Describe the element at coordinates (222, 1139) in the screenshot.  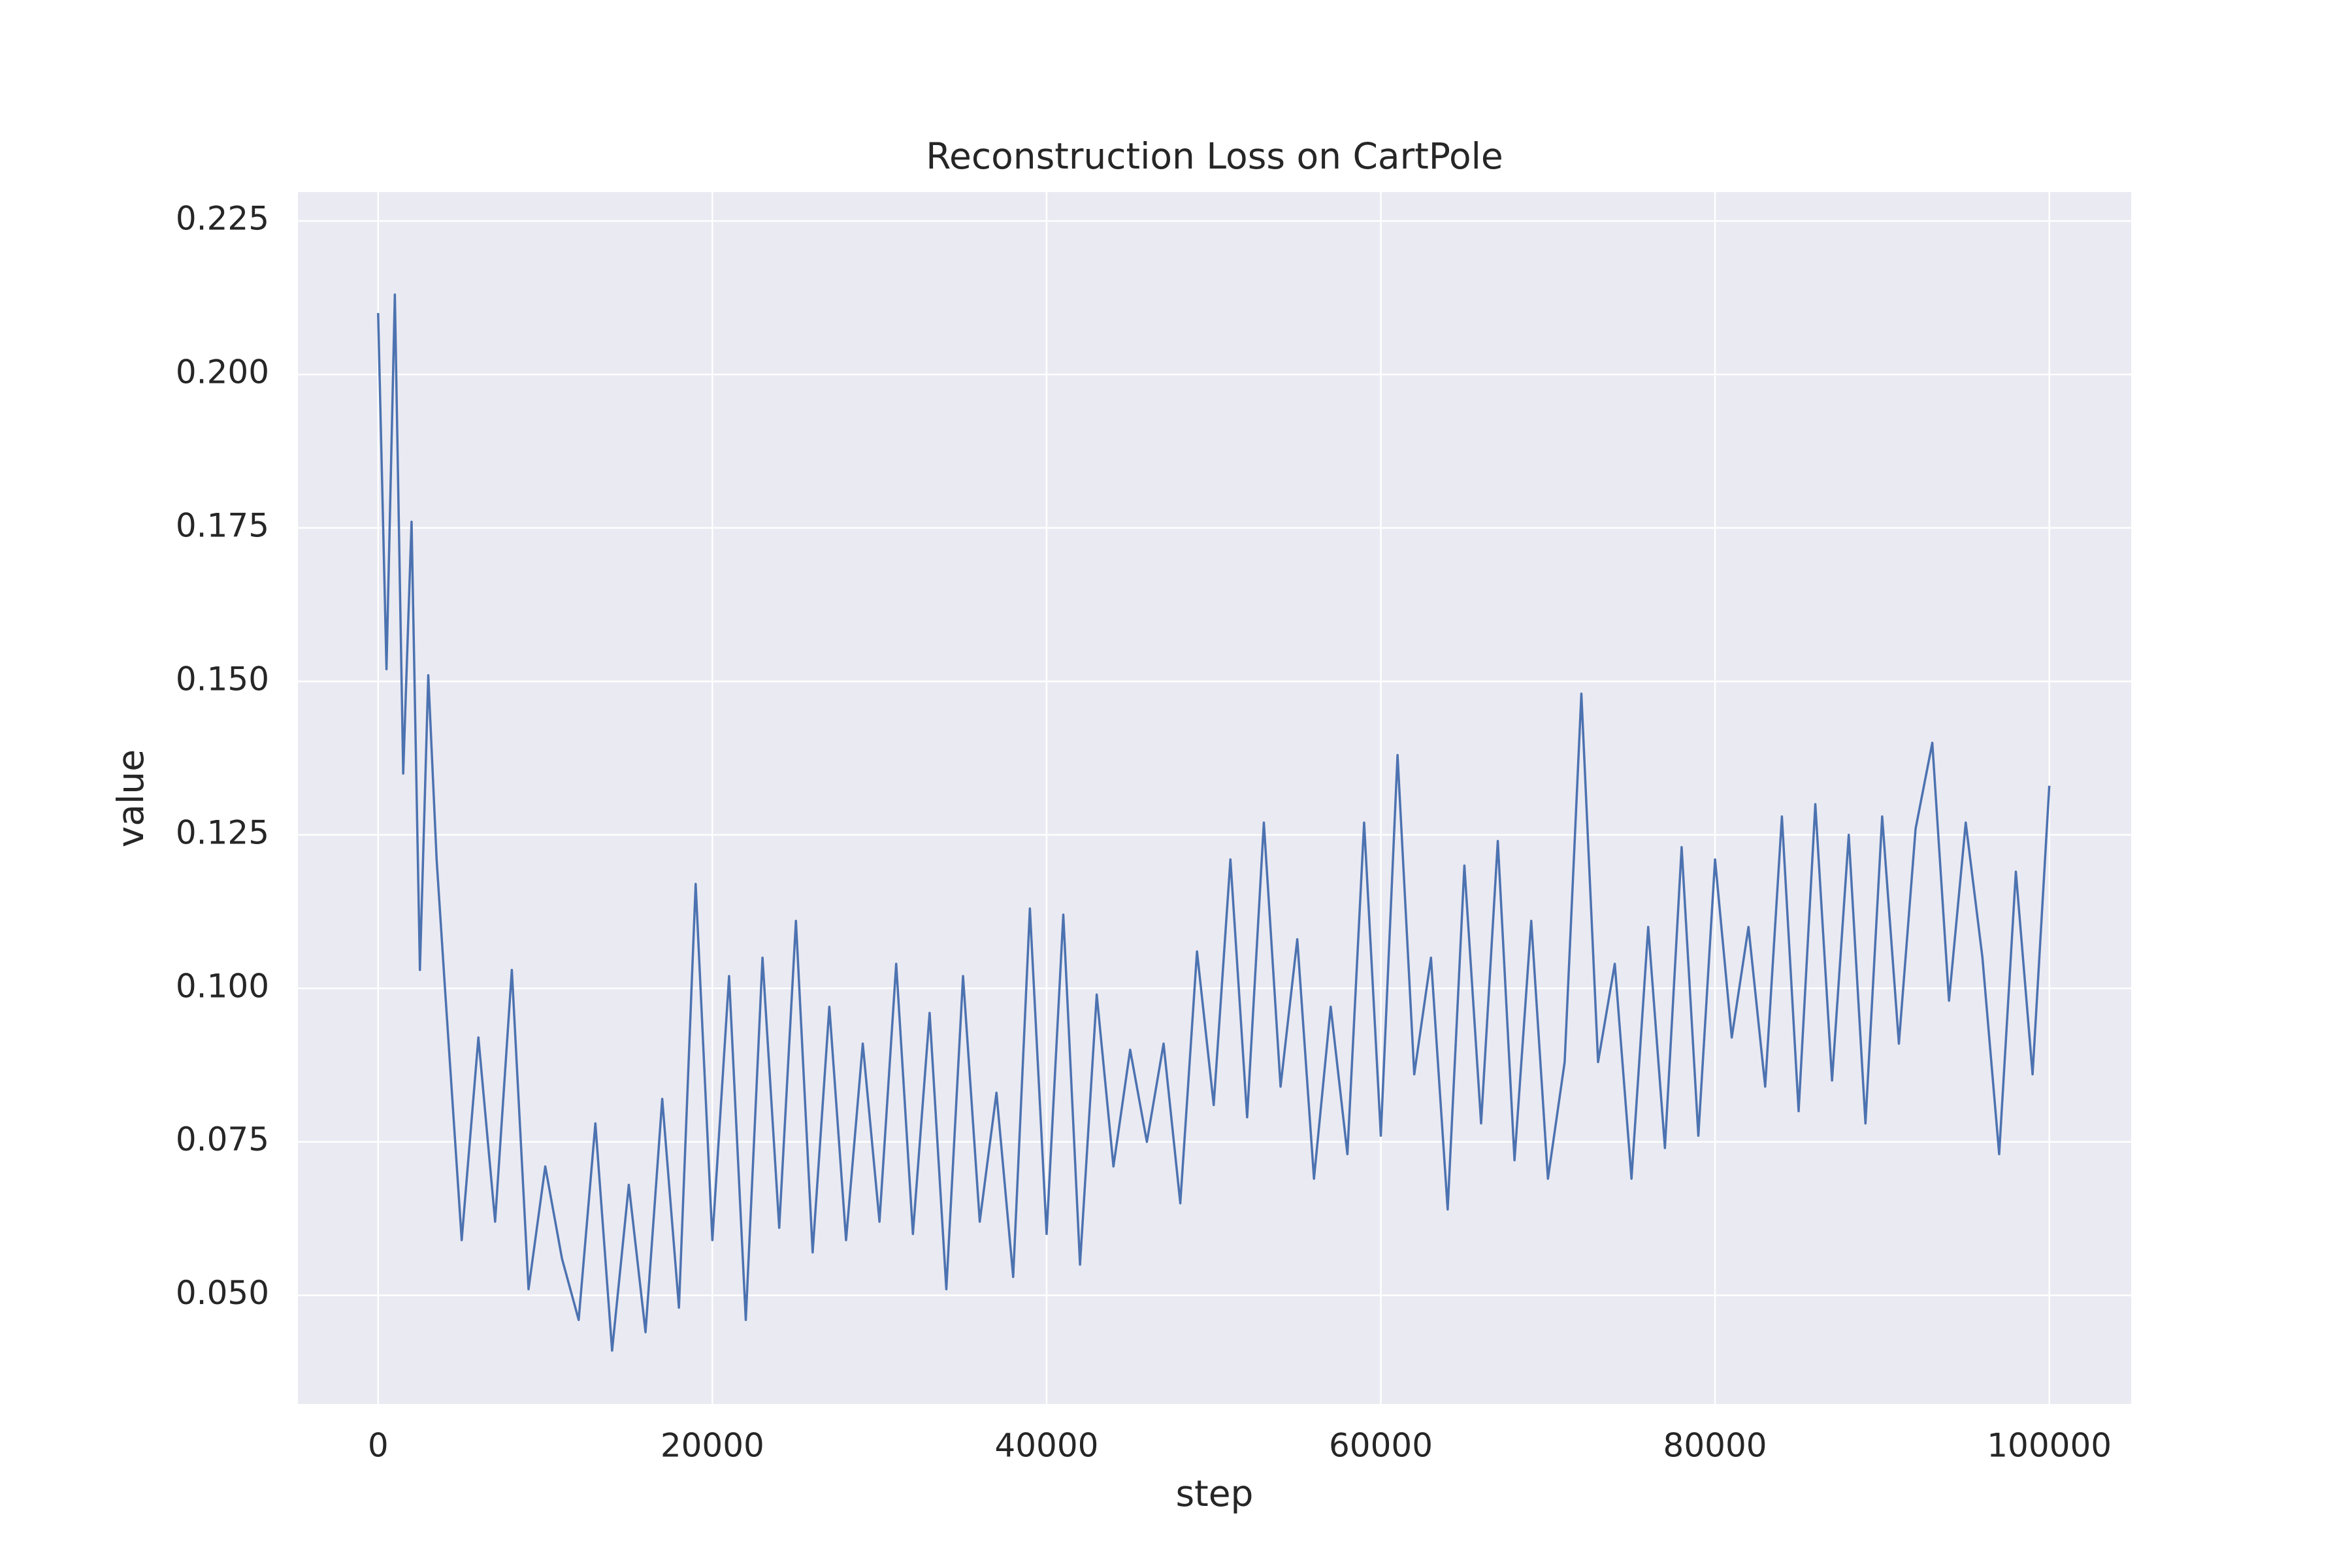
I see `y-tick-label: 0.075` at that location.